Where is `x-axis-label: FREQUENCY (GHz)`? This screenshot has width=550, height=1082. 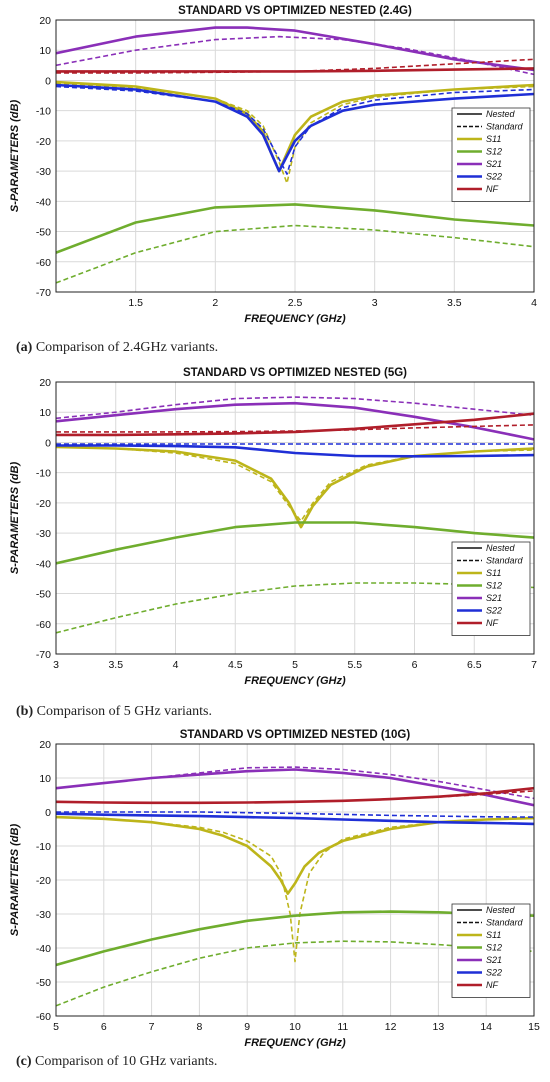 x-axis-label: FREQUENCY (GHz) is located at coordinates (295, 681).